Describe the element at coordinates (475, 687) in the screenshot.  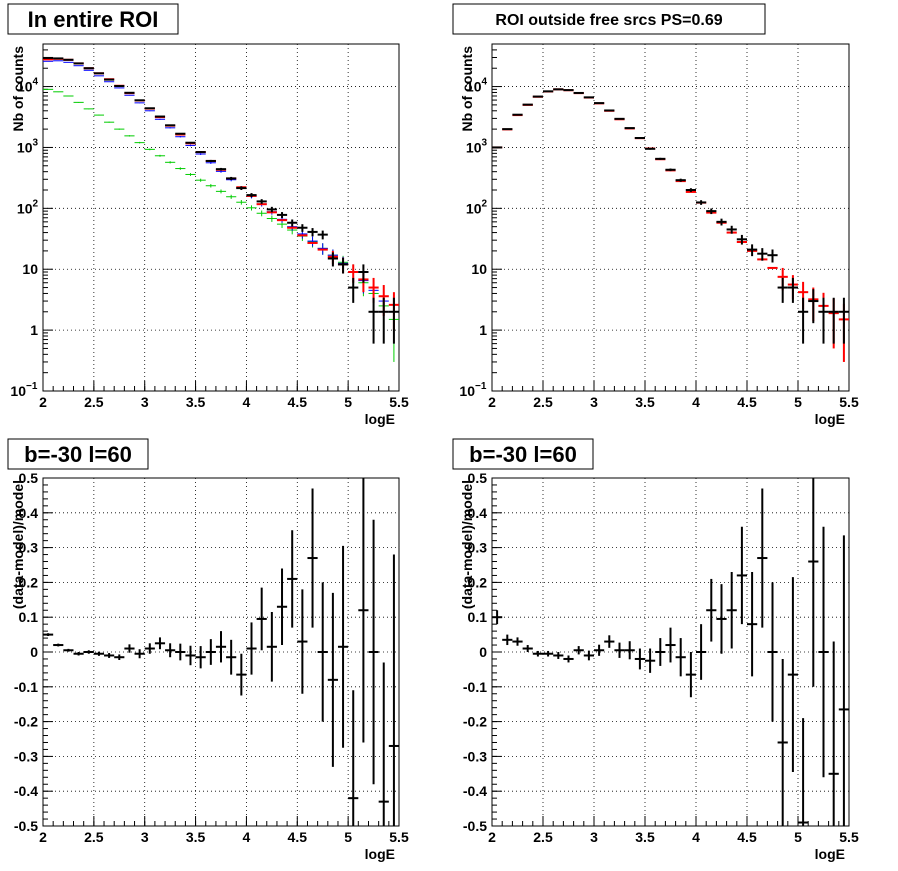
I see `y-tick-label: -0.1` at that location.